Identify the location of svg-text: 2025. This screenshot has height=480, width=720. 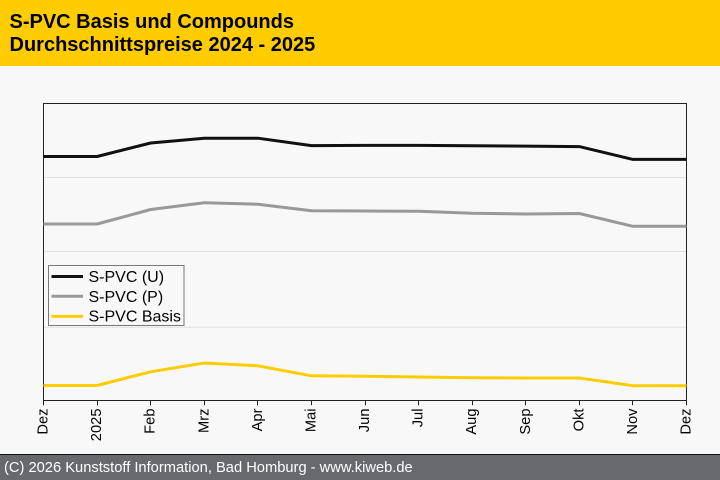
(97, 425).